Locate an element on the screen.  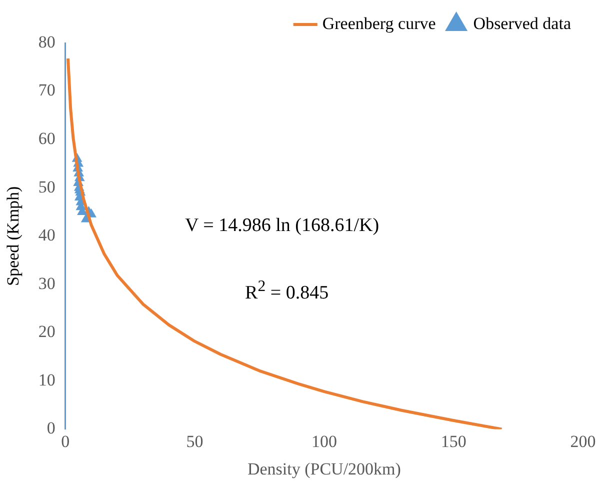
y-tick-label: 30 is located at coordinates (47, 283).